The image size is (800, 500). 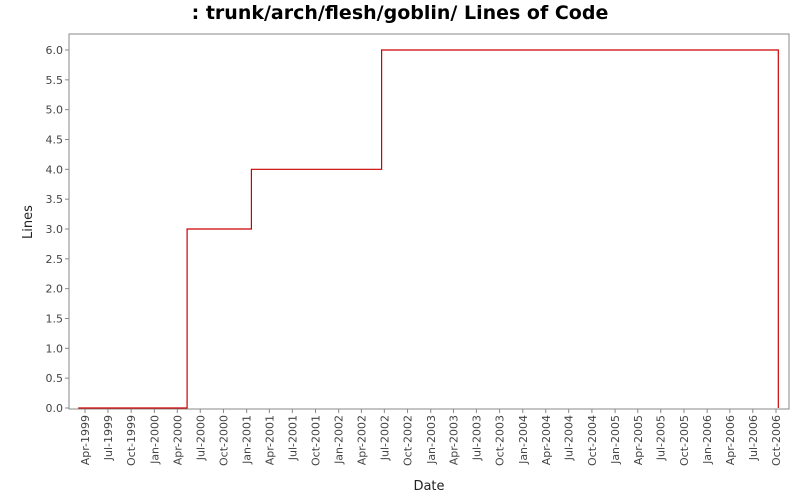 What do you see at coordinates (269, 440) in the screenshot?
I see `x-tick-label: Apr-2001` at bounding box center [269, 440].